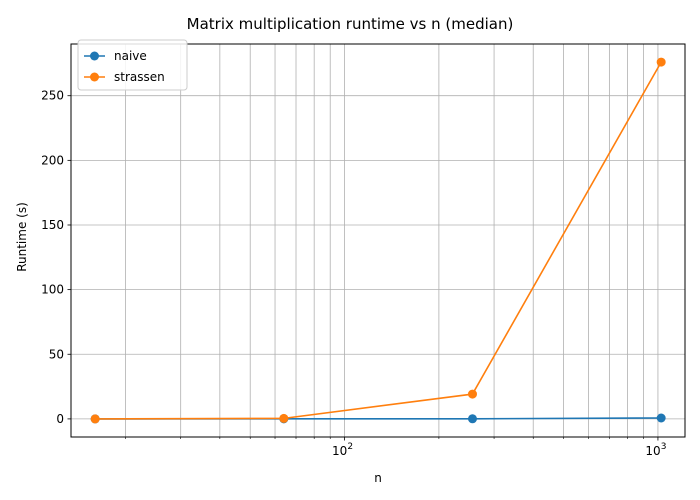 Image resolution: width=700 pixels, height=500 pixels. What do you see at coordinates (94, 56) in the screenshot?
I see `legend-marker-naive` at bounding box center [94, 56].